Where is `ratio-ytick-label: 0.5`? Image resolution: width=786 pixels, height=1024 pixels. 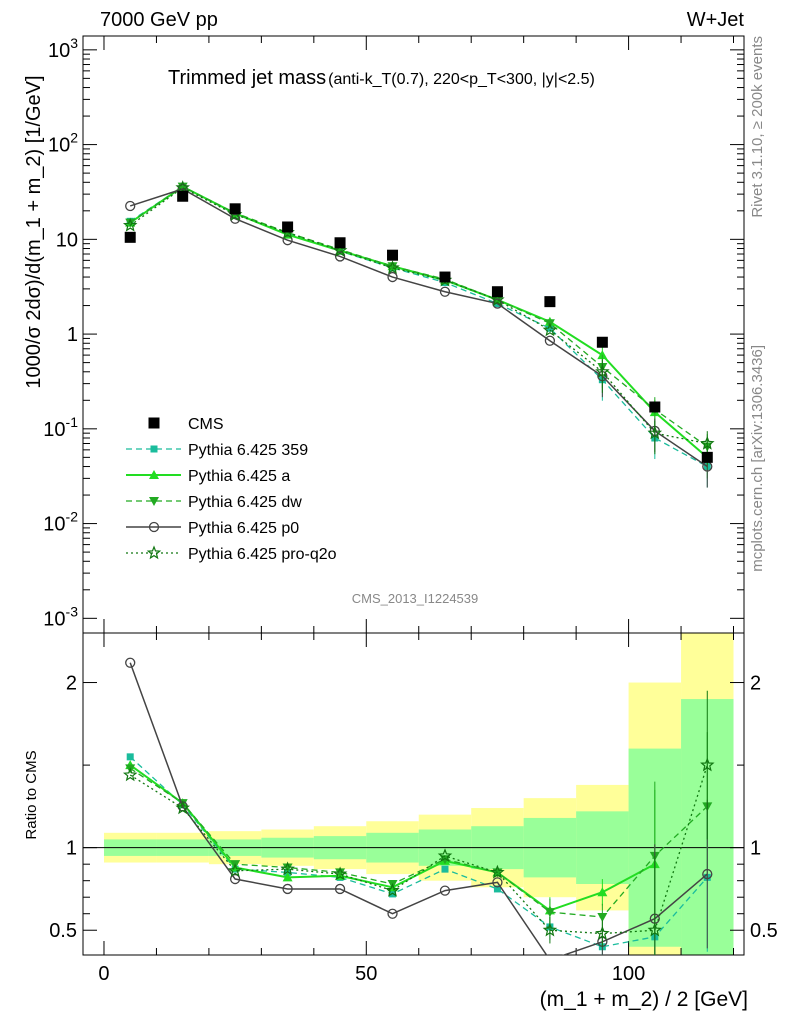 ratio-ytick-label: 0.5 is located at coordinates (63, 931).